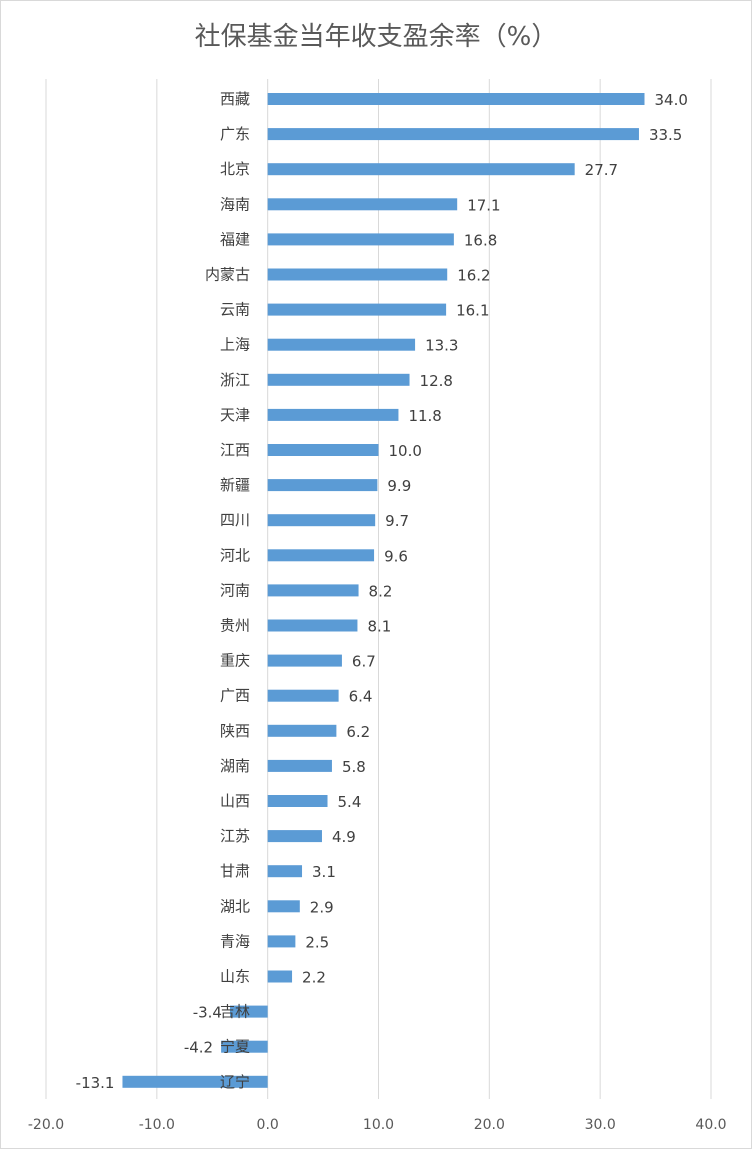 Image resolution: width=752 pixels, height=1149 pixels. What do you see at coordinates (441, 346) in the screenshot?
I see `data-label: 13.3` at bounding box center [441, 346].